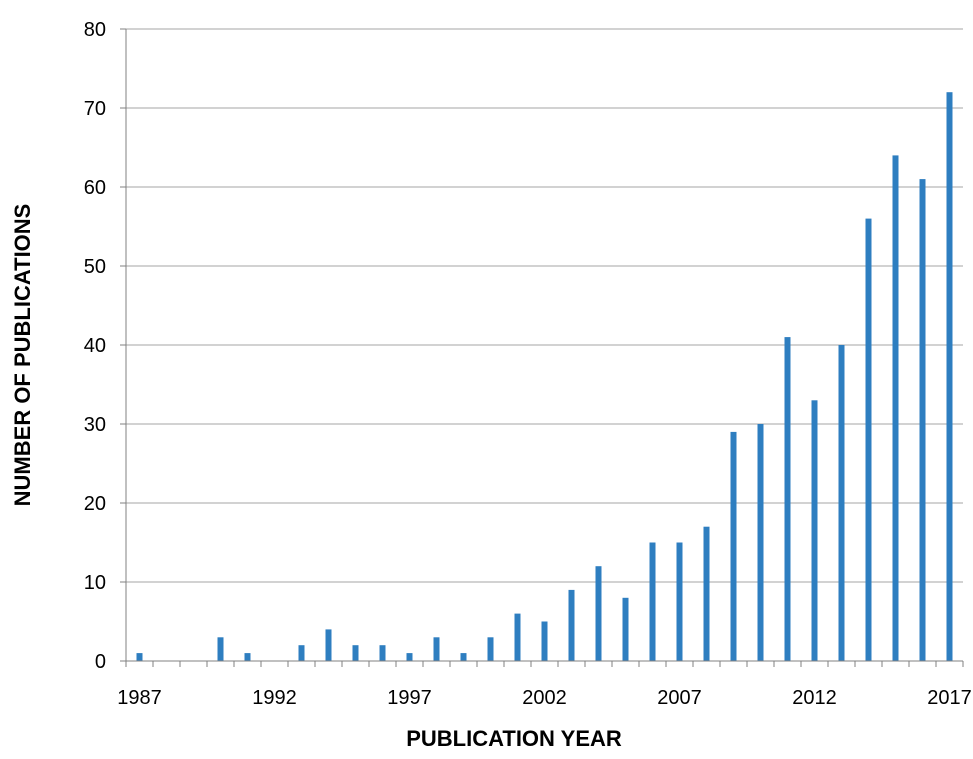  I want to click on bar-1997, so click(409, 657).